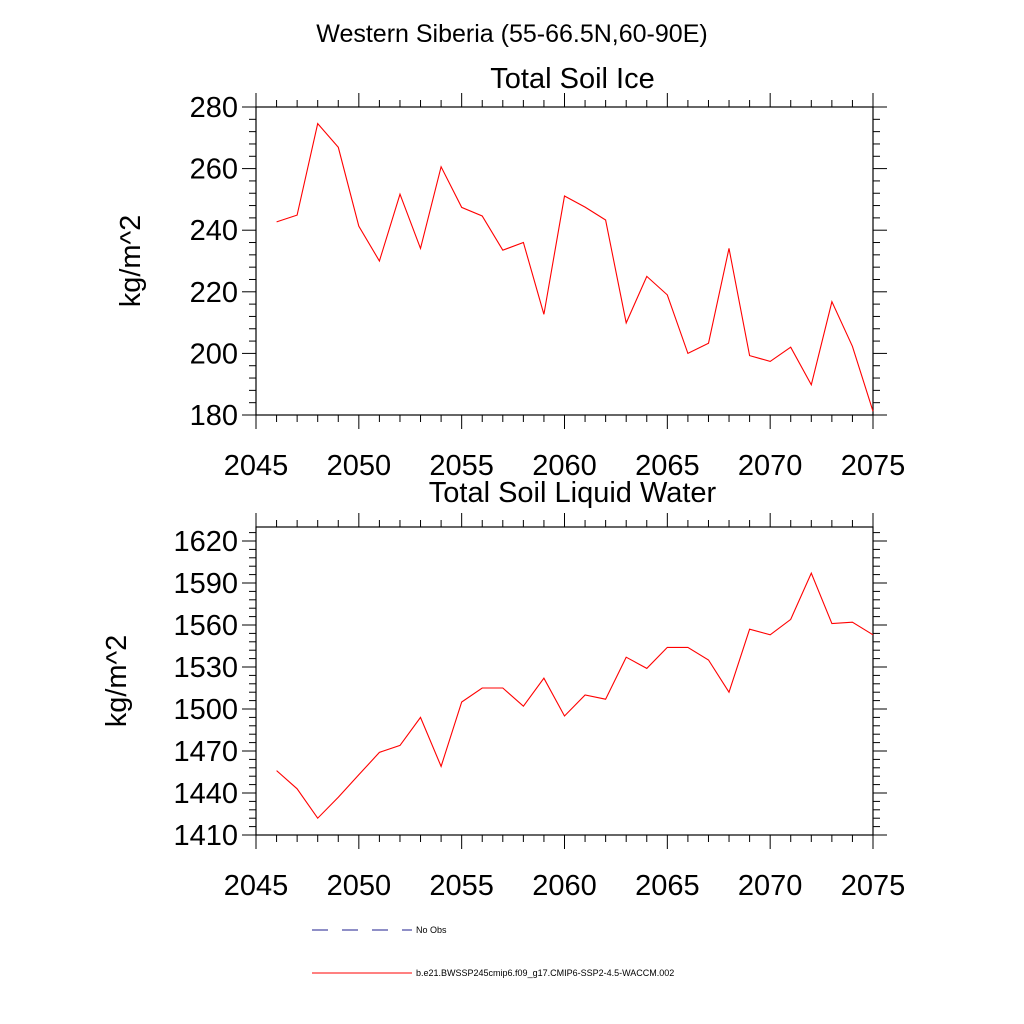 This screenshot has width=1024, height=1024. I want to click on y-tick-label: 220, so click(214, 293).